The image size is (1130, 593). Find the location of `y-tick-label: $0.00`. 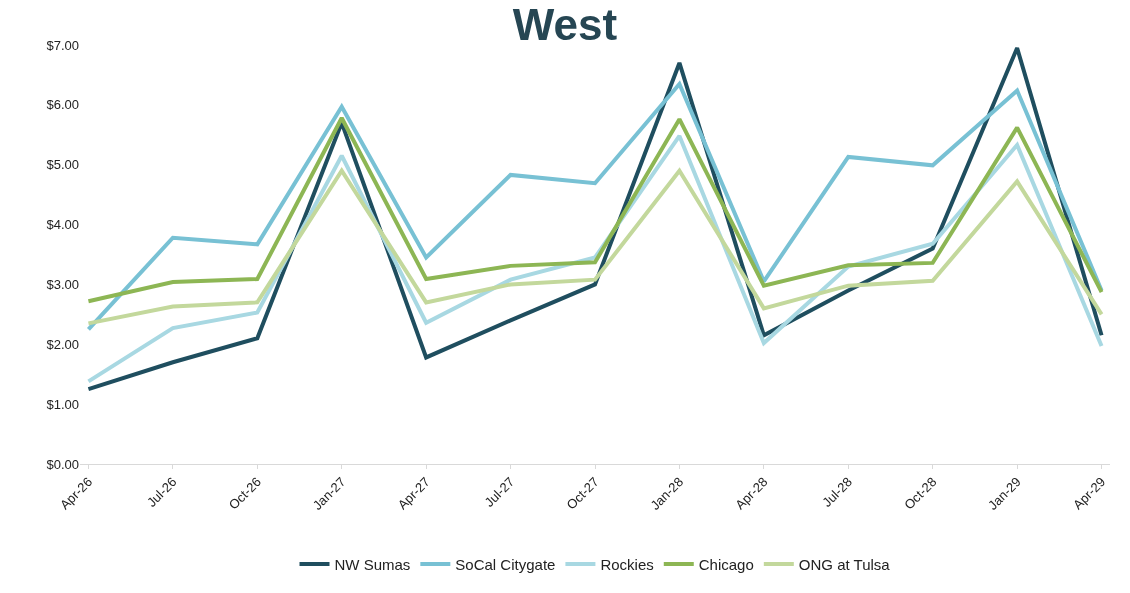

y-tick-label: $0.00 is located at coordinates (62, 464).